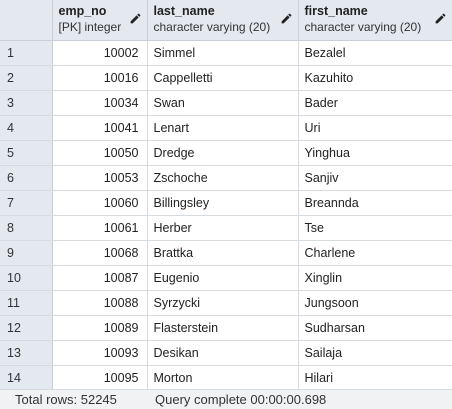  I want to click on cell-last-name: Zschoche, so click(223, 178).